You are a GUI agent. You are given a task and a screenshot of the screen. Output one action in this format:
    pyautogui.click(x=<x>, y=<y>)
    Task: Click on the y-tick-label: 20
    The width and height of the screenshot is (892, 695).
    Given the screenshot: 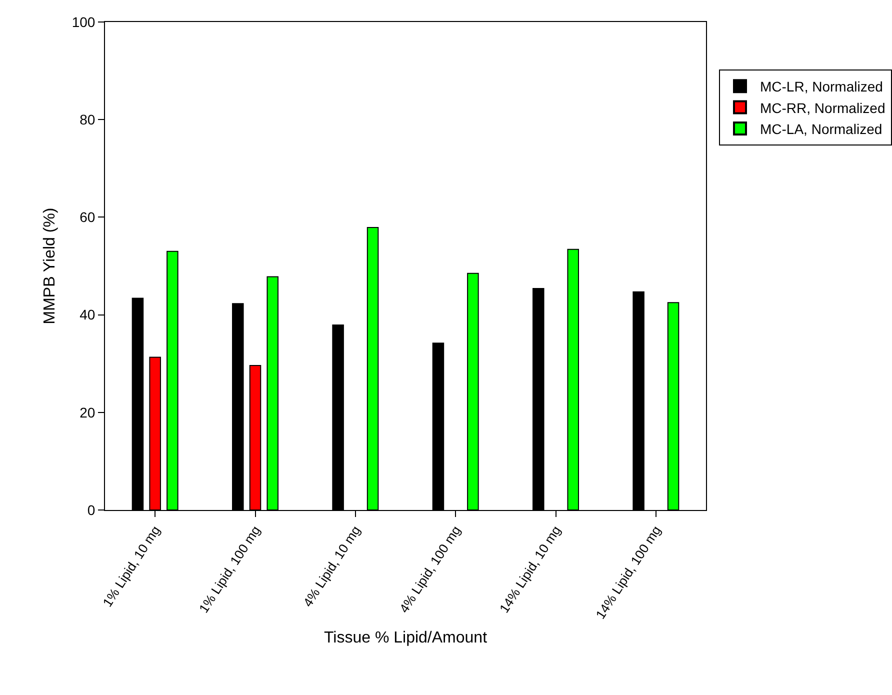 What is the action you would take?
    pyautogui.click(x=88, y=412)
    